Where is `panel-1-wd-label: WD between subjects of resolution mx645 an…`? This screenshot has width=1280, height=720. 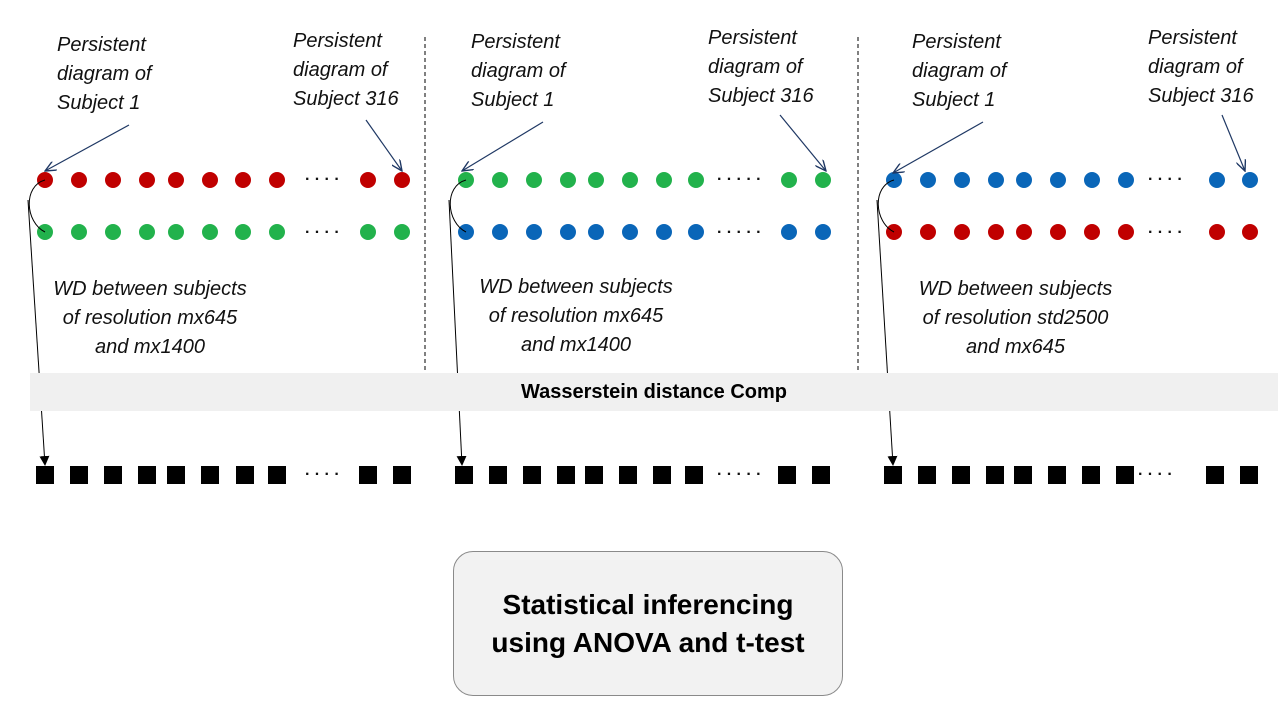
panel-1-wd-label: WD between subjects of resolution mx645 an… is located at coordinates (150, 318).